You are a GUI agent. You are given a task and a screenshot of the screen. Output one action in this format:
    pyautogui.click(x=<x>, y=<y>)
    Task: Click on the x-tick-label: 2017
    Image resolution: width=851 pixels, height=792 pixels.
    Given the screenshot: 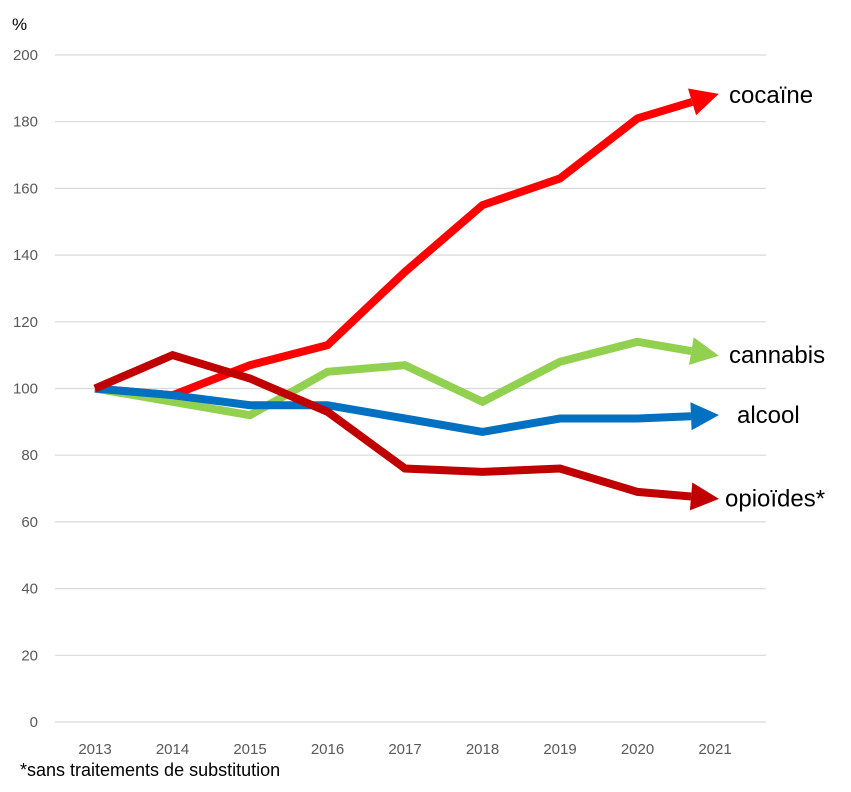 What is the action you would take?
    pyautogui.click(x=404, y=749)
    